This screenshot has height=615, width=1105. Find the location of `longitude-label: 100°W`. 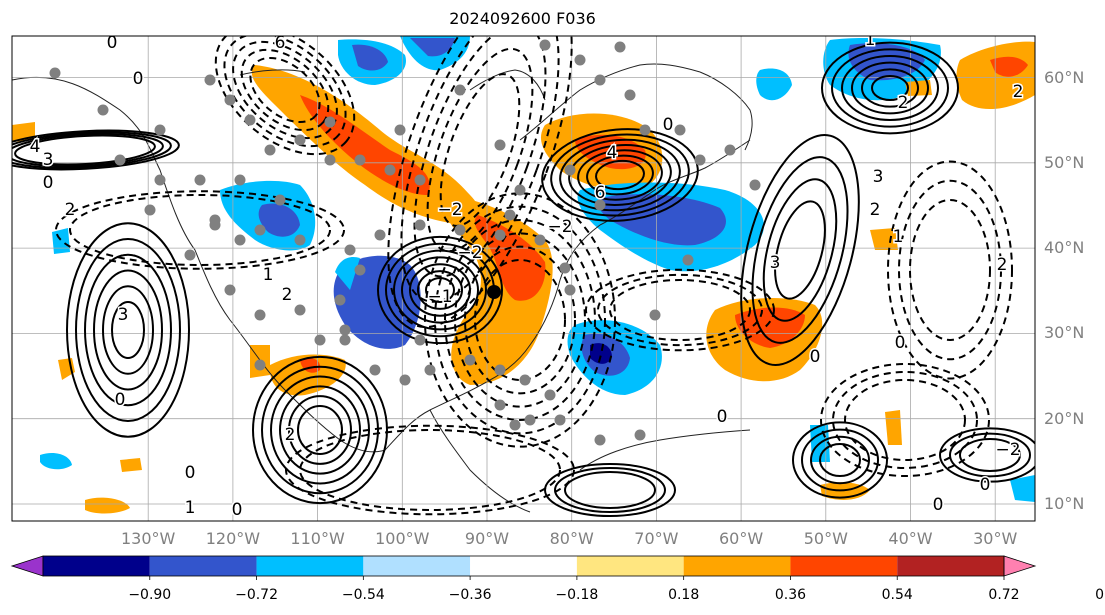

longitude-label: 100°W is located at coordinates (402, 538).